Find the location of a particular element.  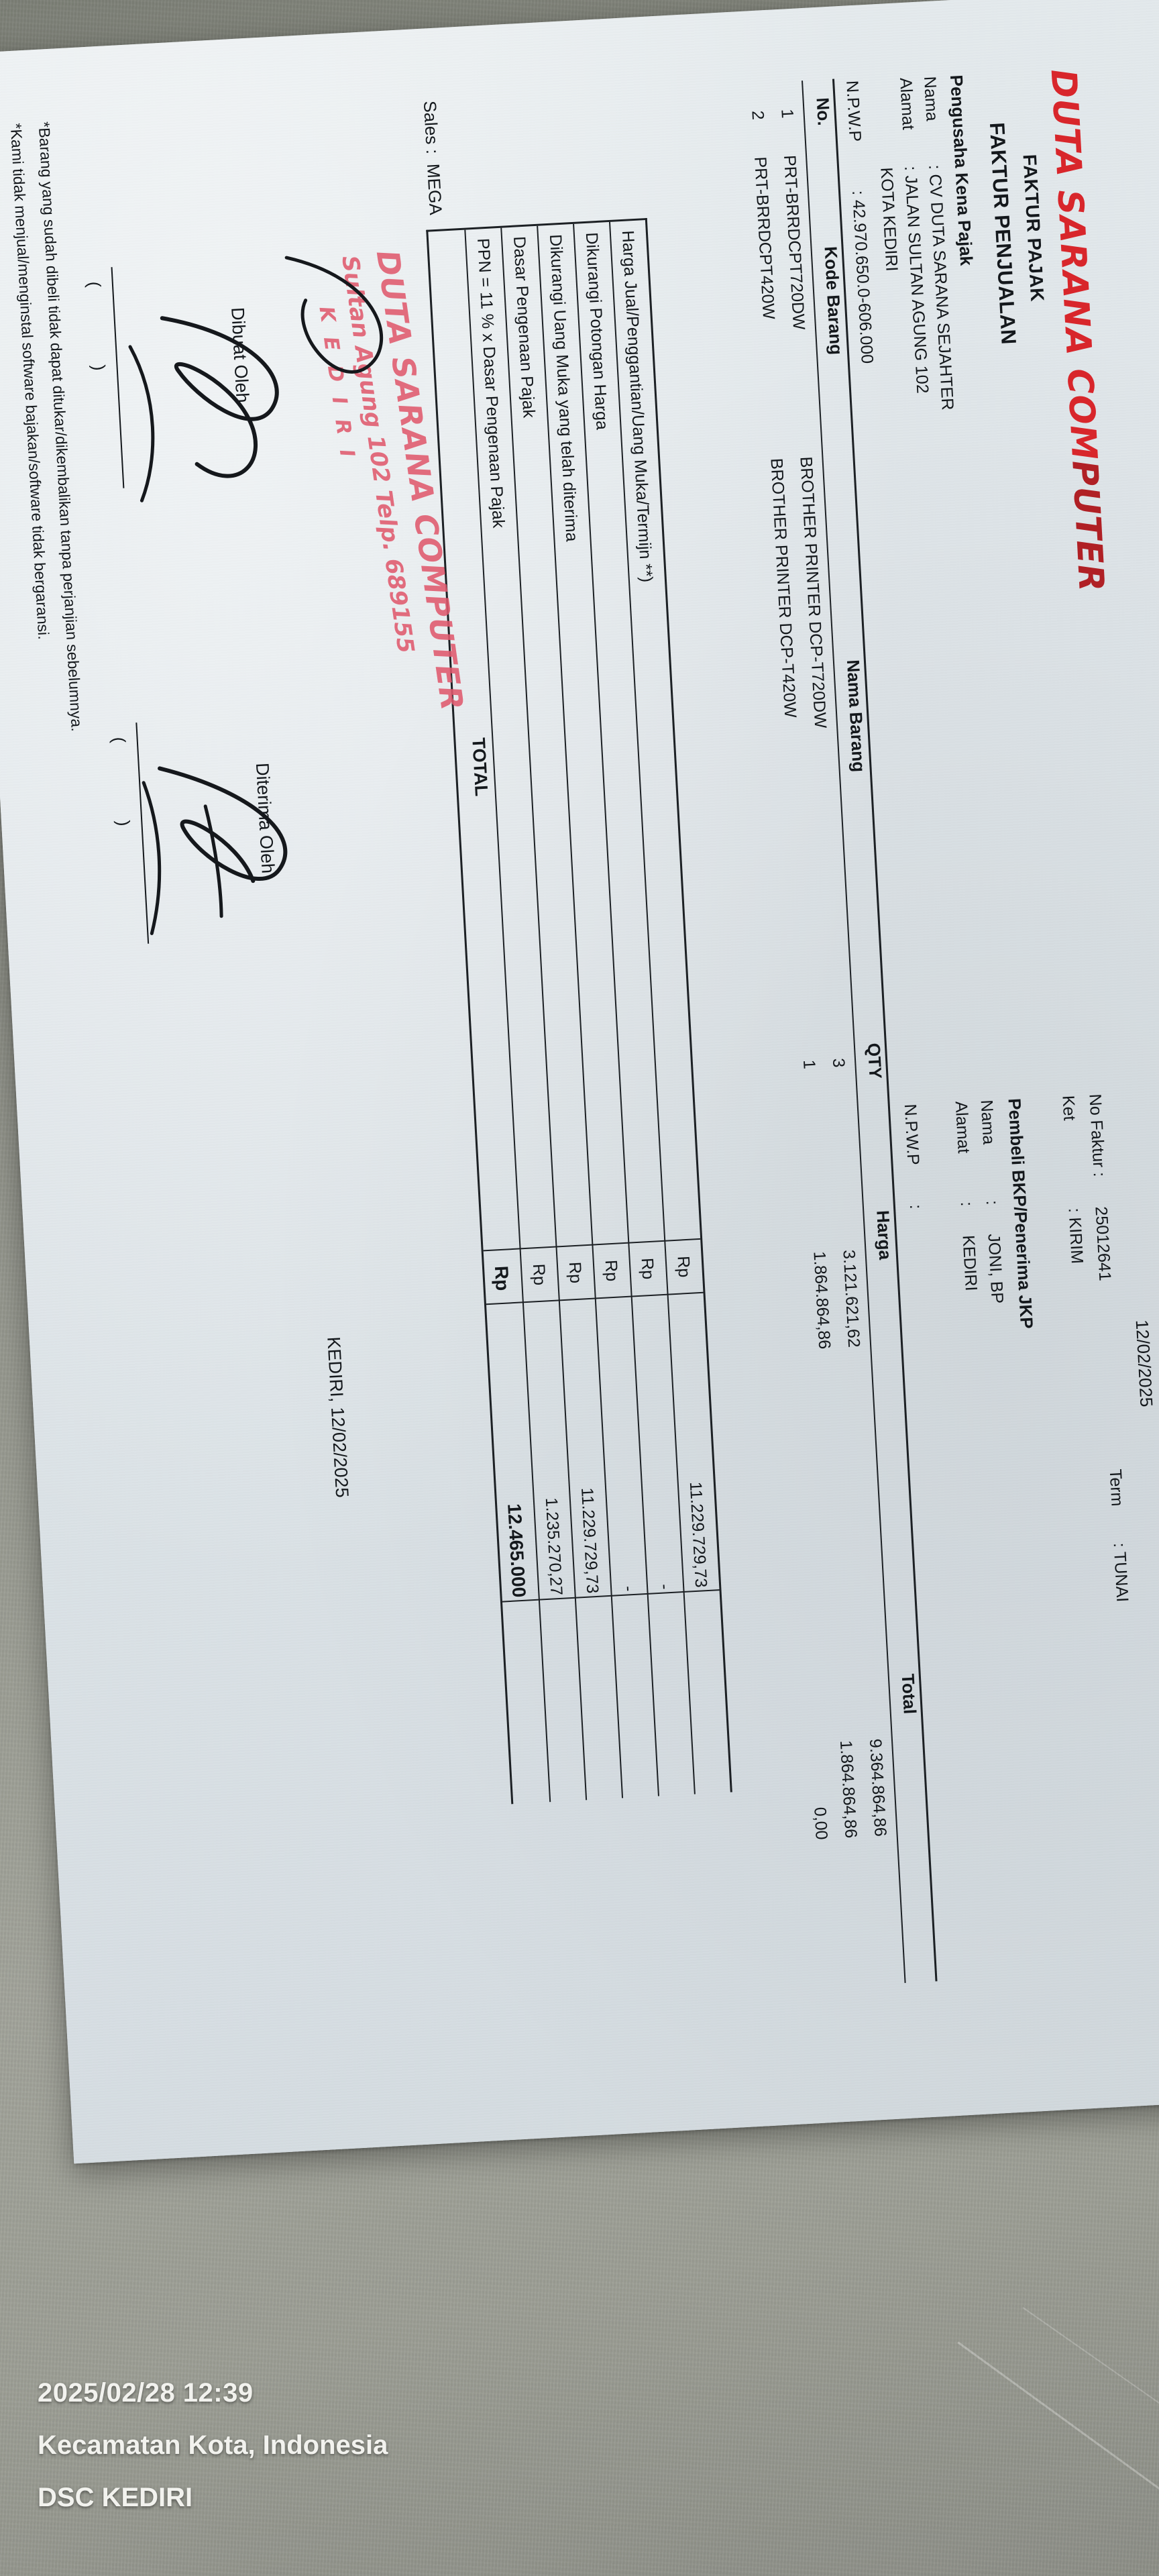

buyer-npwp-label: N.P.W.P is located at coordinates (911, 1134).